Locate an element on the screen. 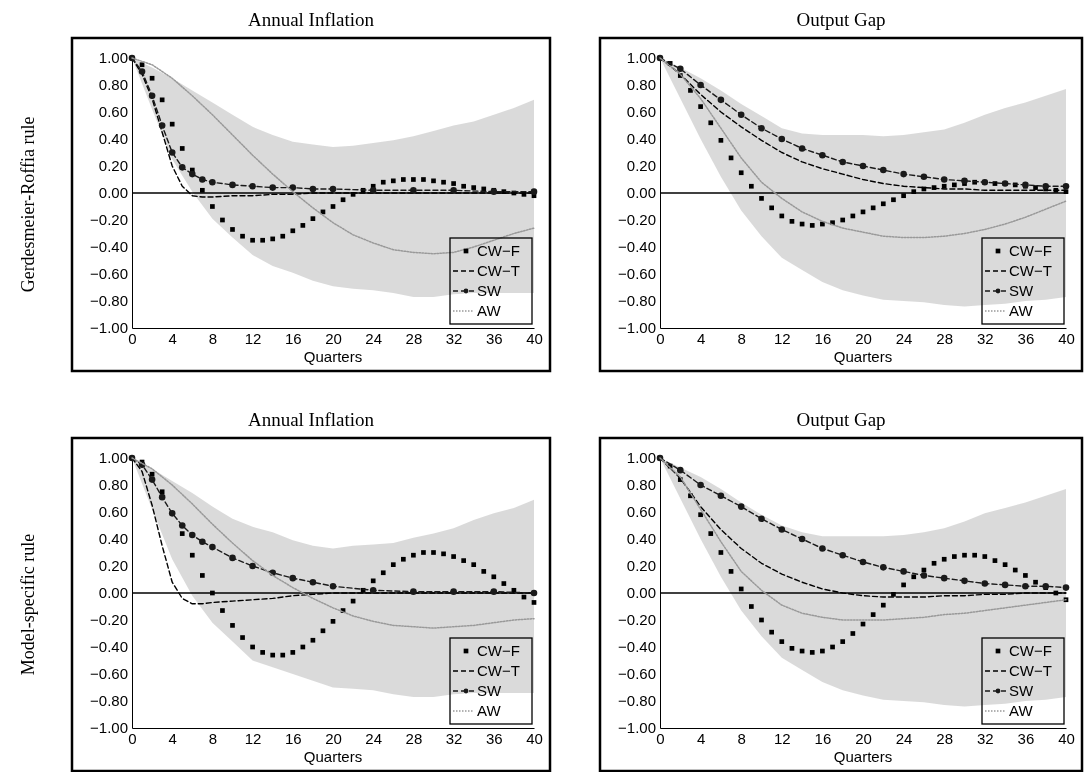 Image resolution: width=1087 pixels, height=772 pixels. y-axis-title: Gerdesmeier-Roffia rule is located at coordinates (28, 204).